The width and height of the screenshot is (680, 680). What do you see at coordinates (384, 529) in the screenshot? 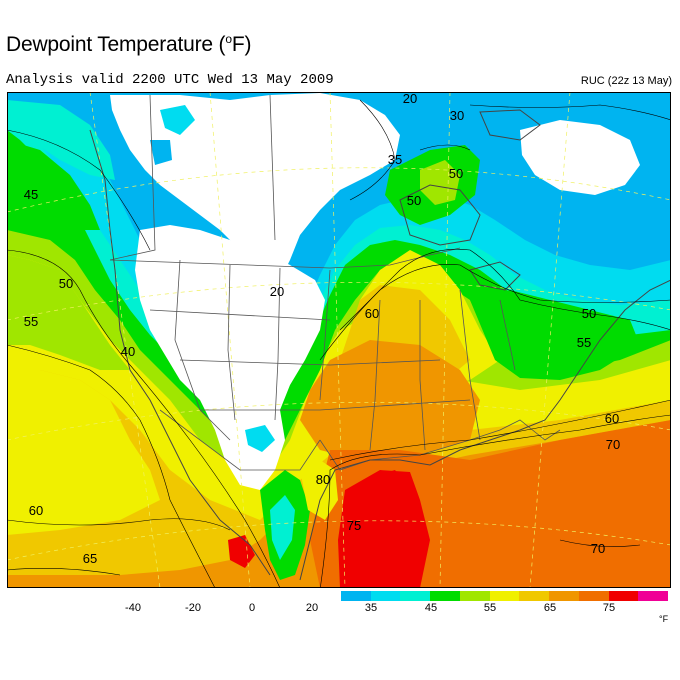
I see `field-75-80-gulf` at bounding box center [384, 529].